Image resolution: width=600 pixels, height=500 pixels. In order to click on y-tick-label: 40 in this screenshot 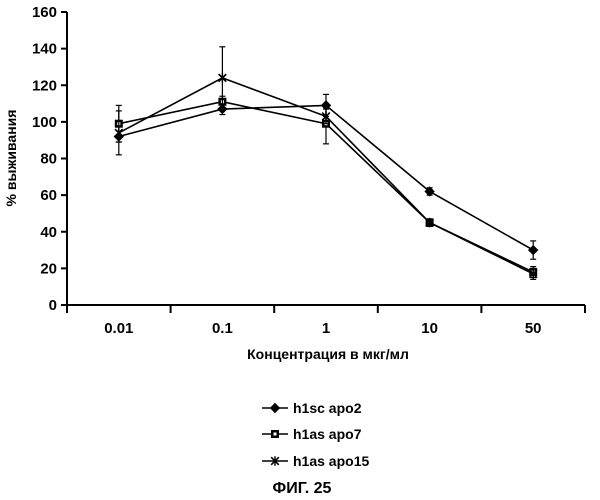, I will do `click(48, 232)`.